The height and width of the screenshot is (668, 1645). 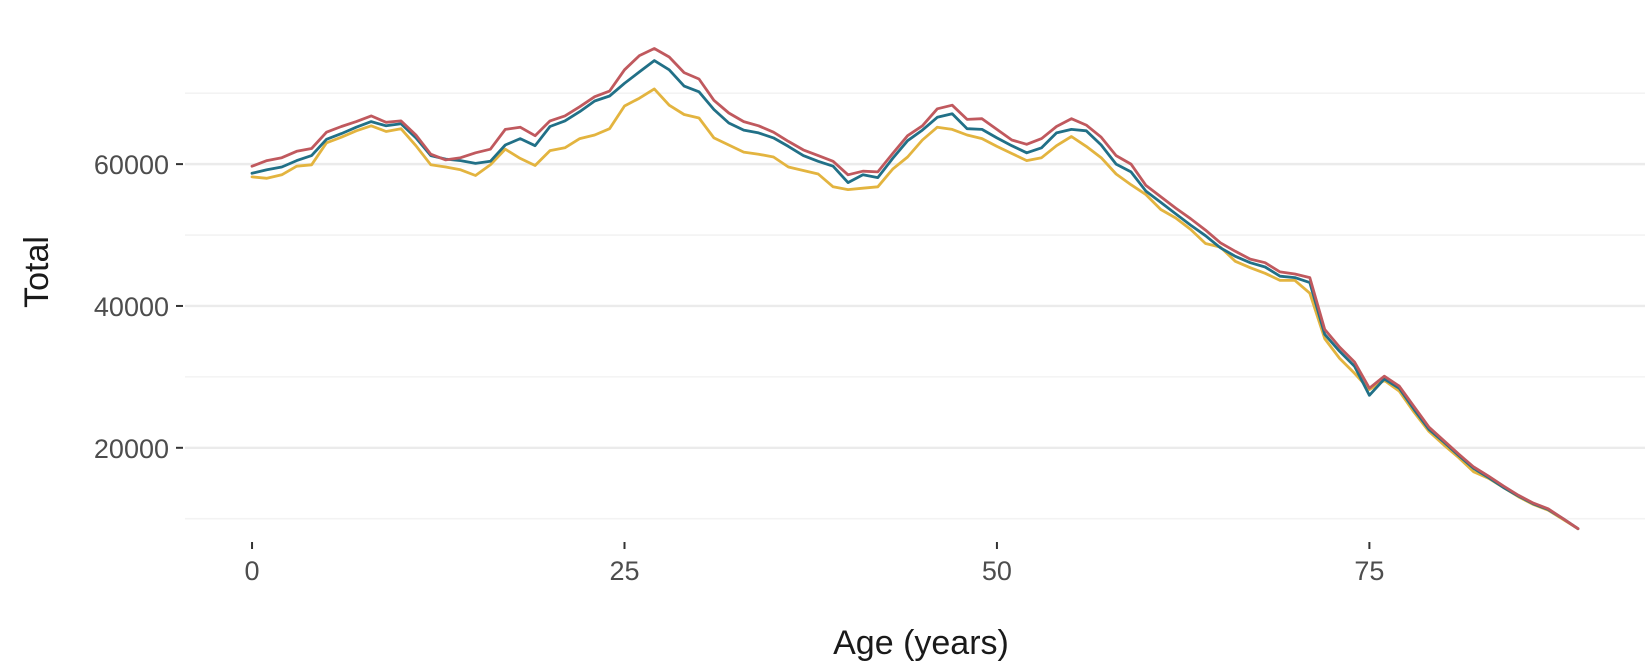 What do you see at coordinates (921, 643) in the screenshot?
I see `x-axis-title: Age (years)` at bounding box center [921, 643].